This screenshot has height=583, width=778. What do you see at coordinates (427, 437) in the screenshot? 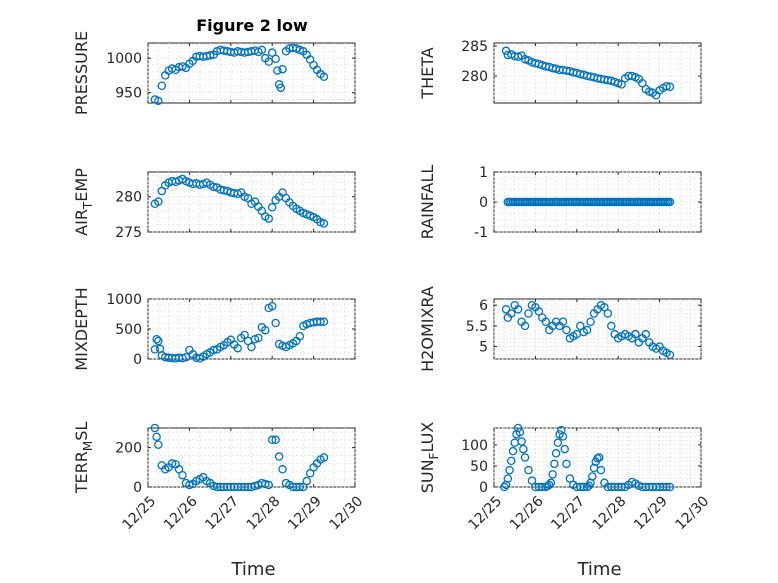
I see `y-axis-label-part: LUX` at bounding box center [427, 437].